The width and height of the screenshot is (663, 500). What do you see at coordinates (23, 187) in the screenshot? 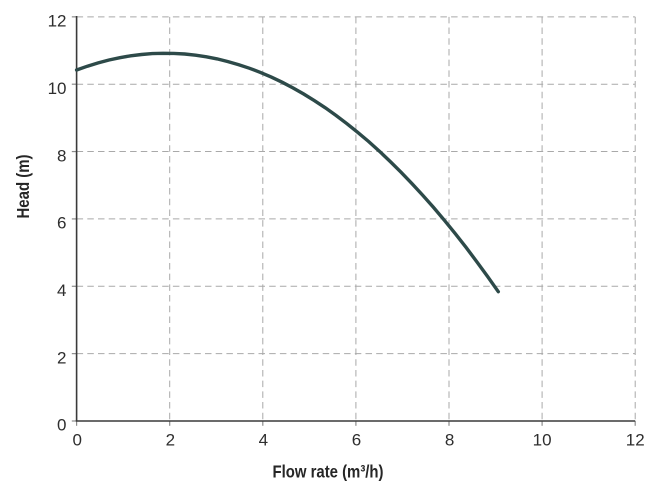
I see `svg-text: Head (m)` at bounding box center [23, 187].